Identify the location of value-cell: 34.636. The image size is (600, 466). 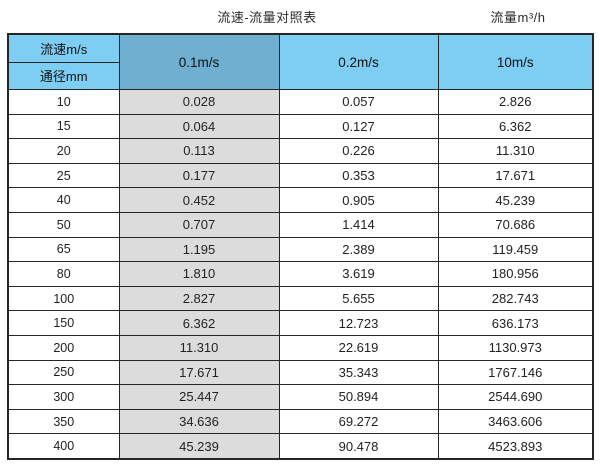
(199, 421).